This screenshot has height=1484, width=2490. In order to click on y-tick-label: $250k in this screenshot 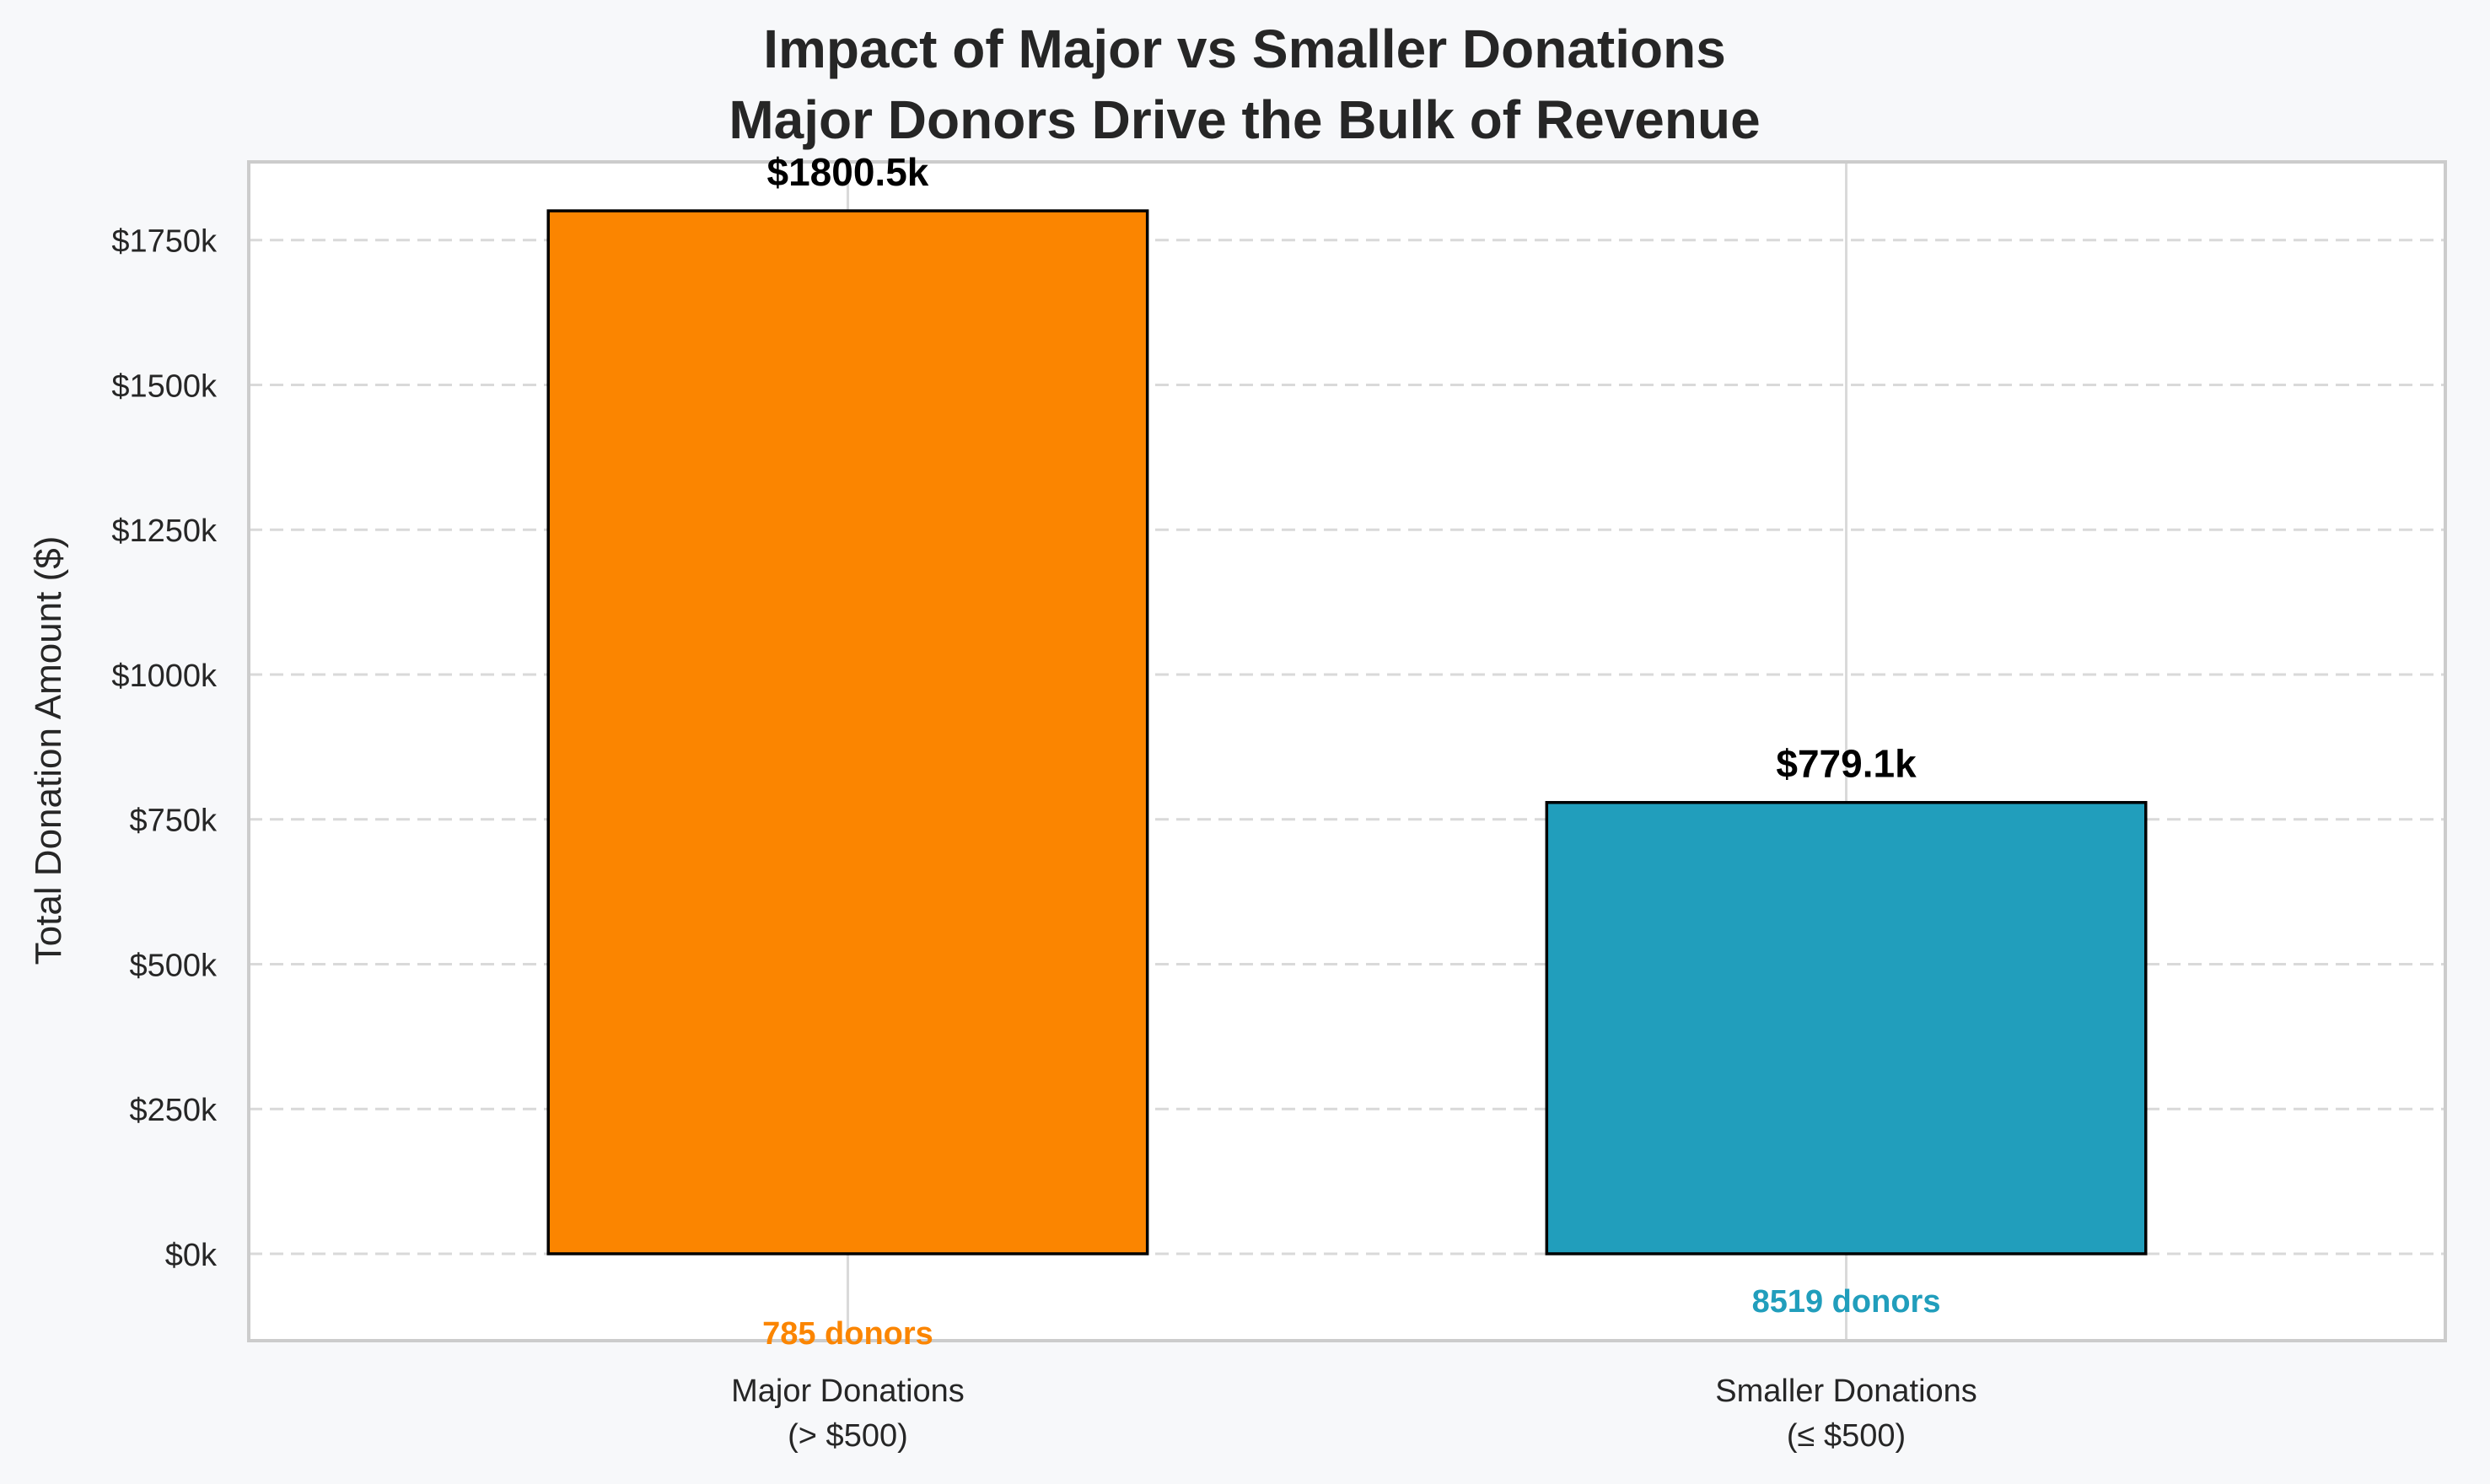, I will do `click(173, 1110)`.